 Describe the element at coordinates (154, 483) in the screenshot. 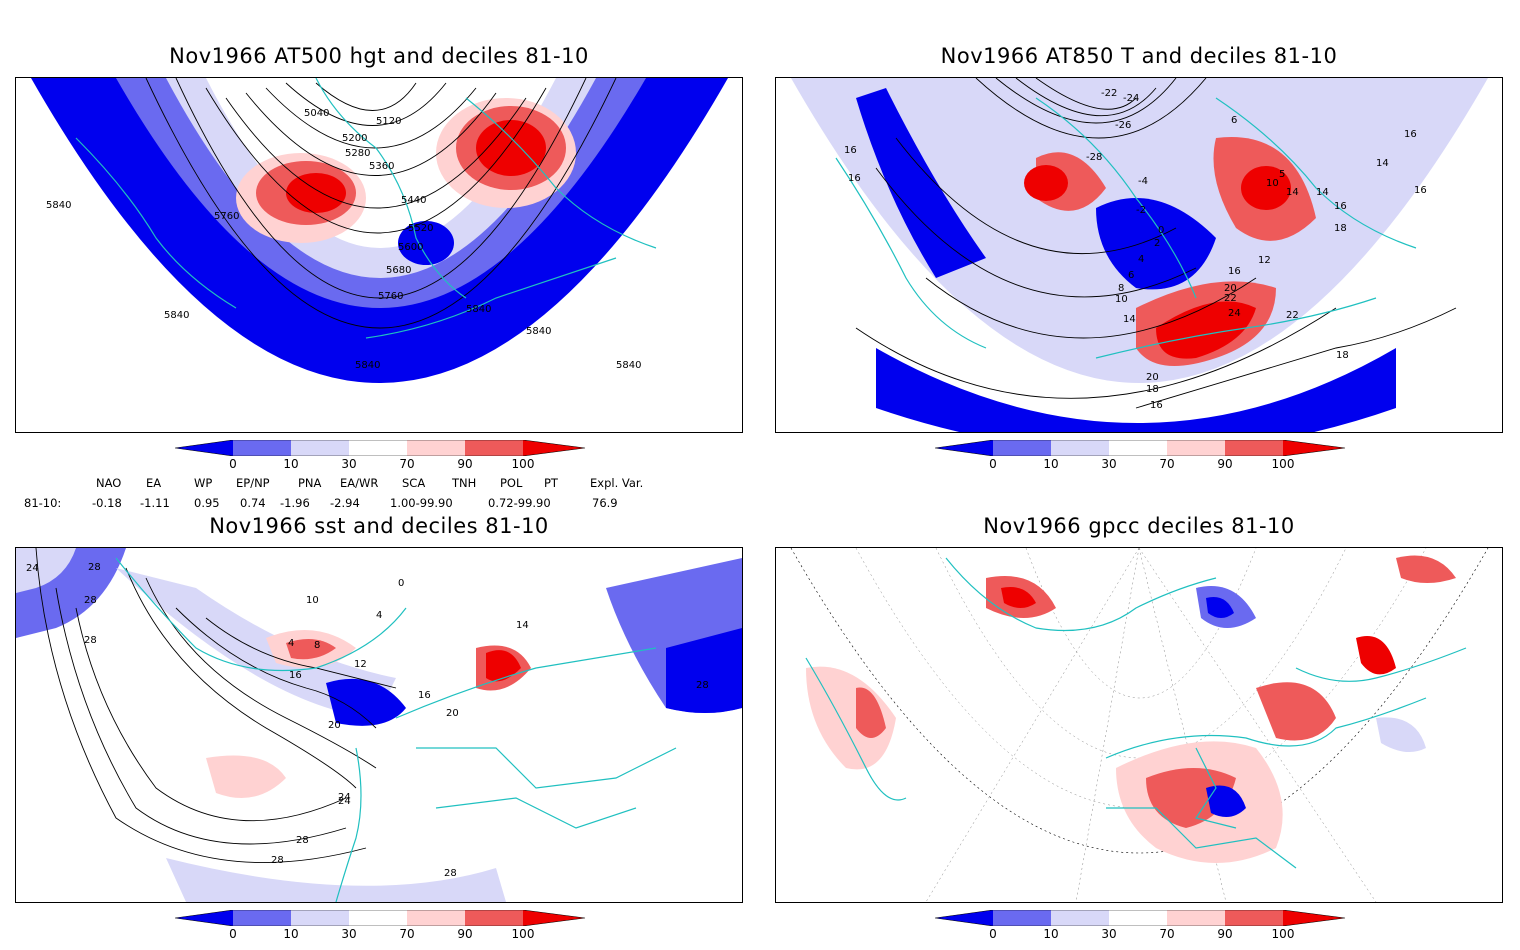

I see `index-header: EA` at that location.